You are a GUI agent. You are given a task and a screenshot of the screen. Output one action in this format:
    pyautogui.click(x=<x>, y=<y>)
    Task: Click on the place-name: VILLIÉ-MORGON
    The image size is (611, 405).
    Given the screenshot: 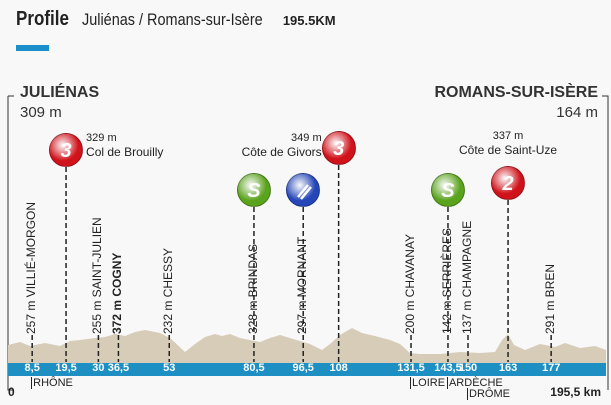 What is the action you would take?
    pyautogui.click(x=31, y=249)
    